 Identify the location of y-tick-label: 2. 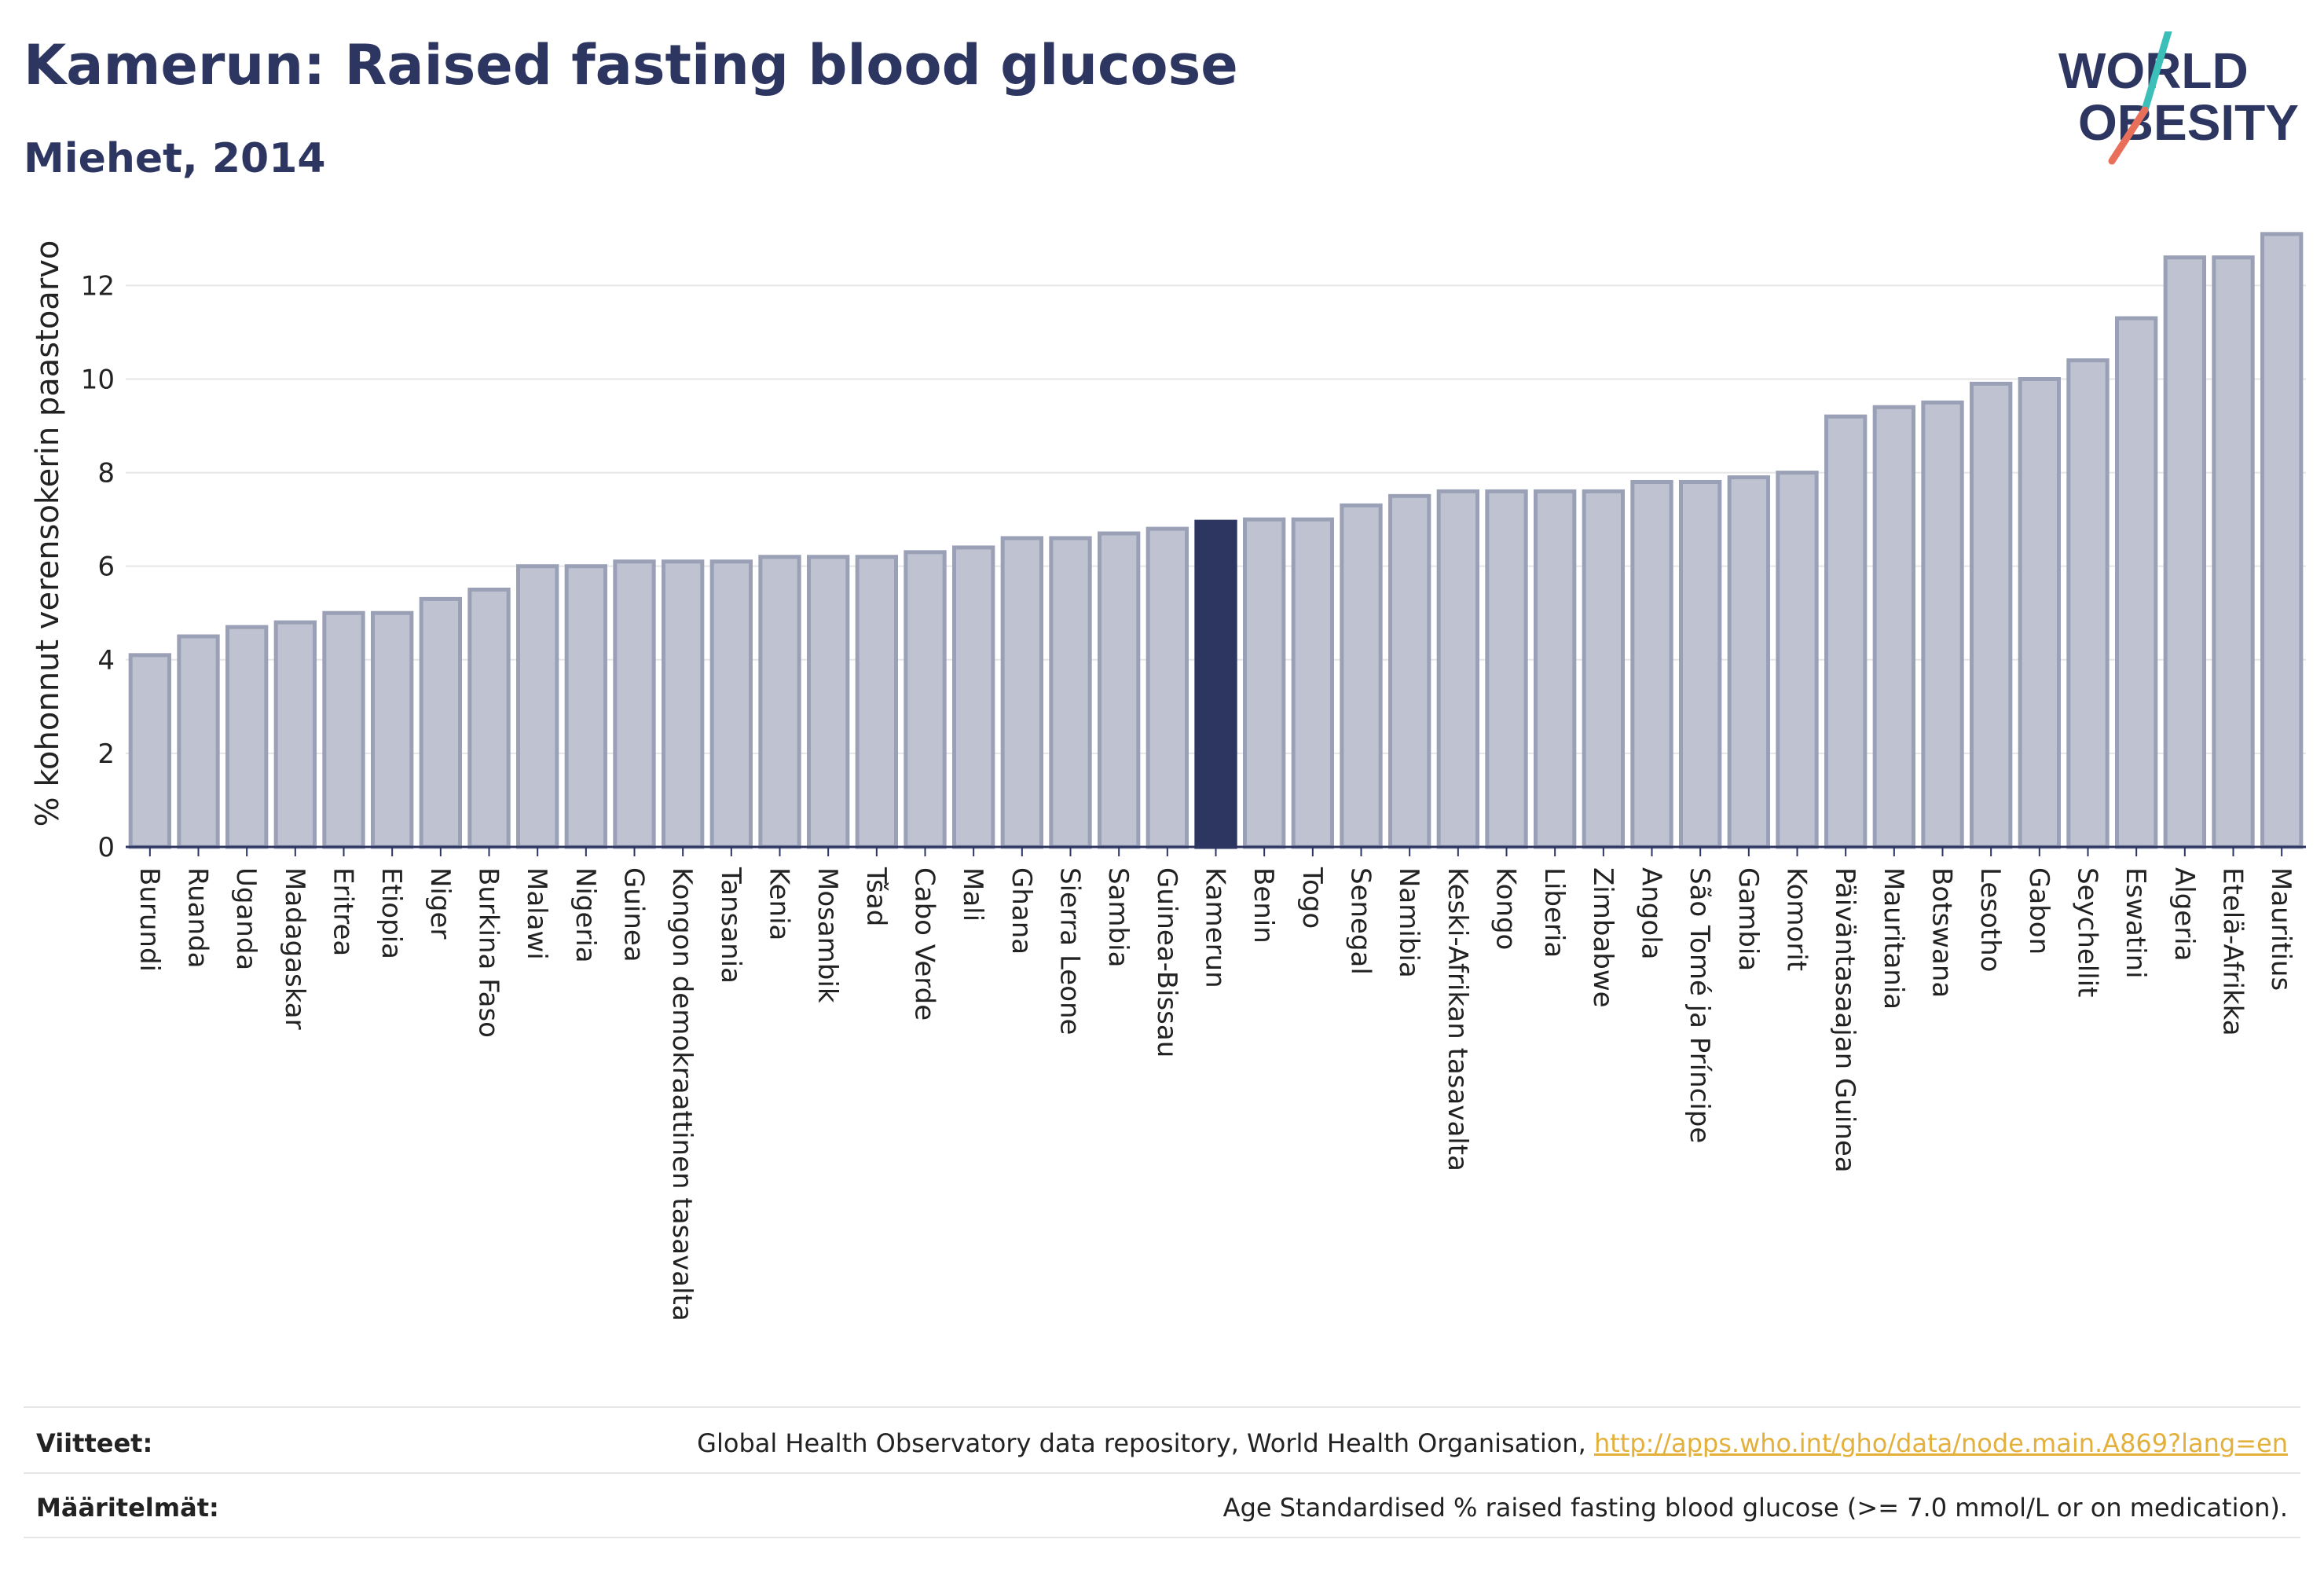
(106, 754).